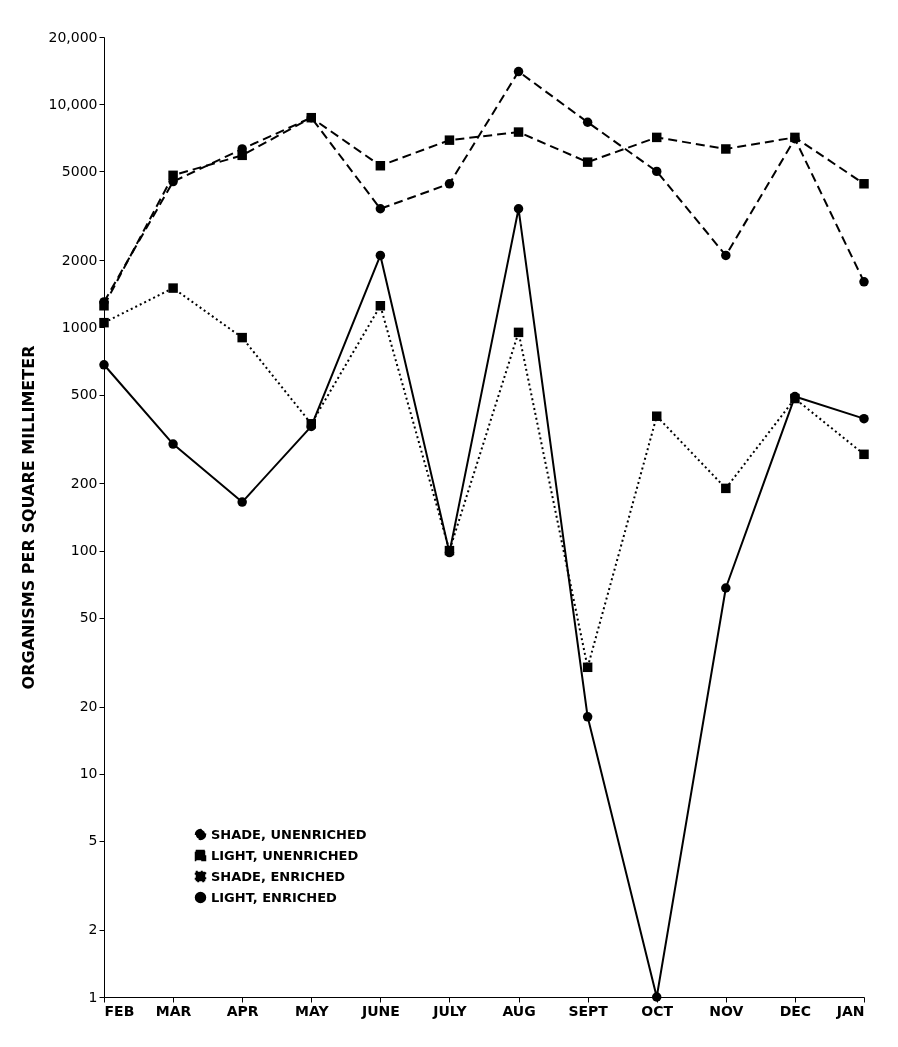  What do you see at coordinates (795, 1010) in the screenshot?
I see `x-tick-label: DEC` at bounding box center [795, 1010].